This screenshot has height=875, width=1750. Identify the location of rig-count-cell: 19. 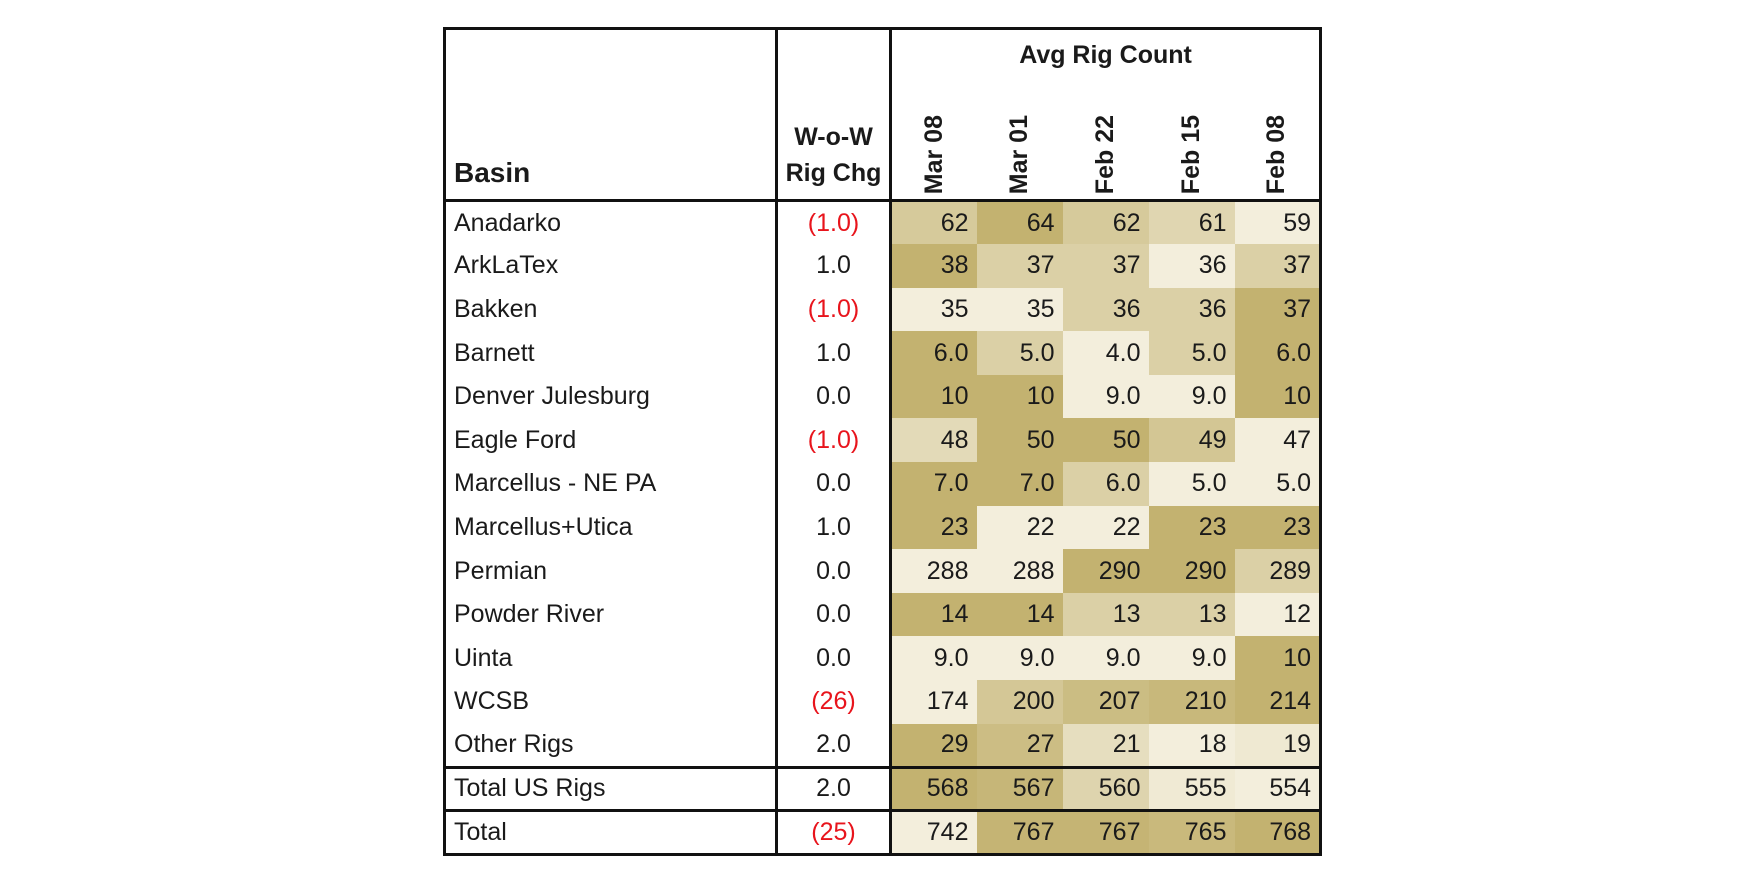
(1277, 745).